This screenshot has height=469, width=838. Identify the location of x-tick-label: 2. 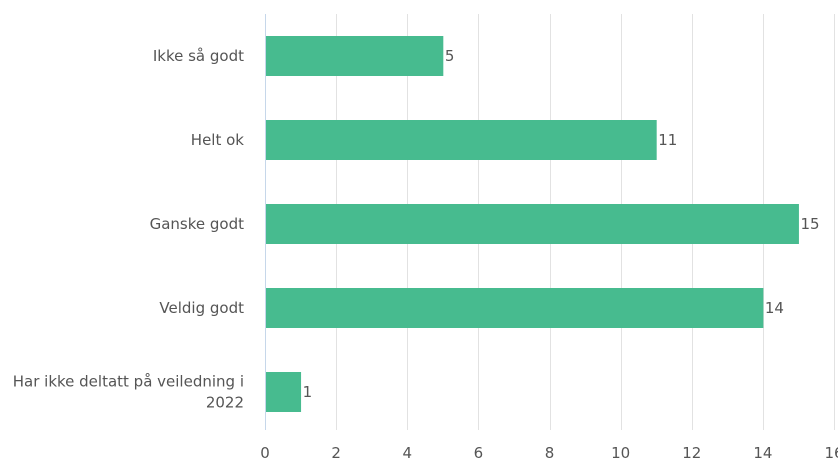
(336, 453).